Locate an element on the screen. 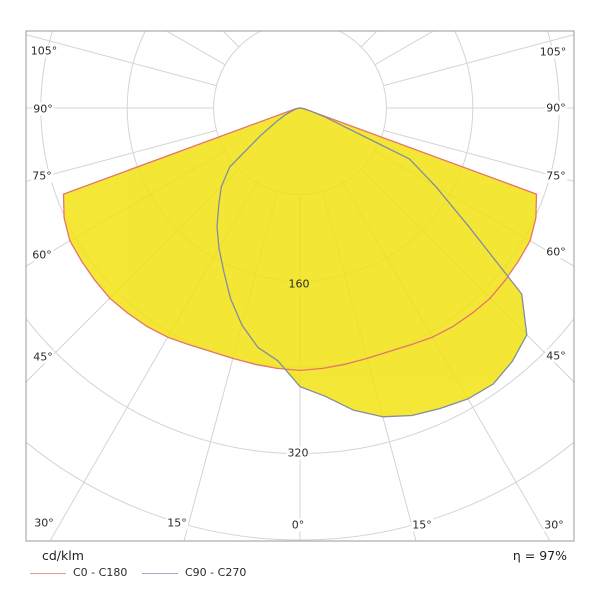 Image resolution: width=600 pixels, height=600 pixels. unit-label: cd/klm is located at coordinates (63, 555).